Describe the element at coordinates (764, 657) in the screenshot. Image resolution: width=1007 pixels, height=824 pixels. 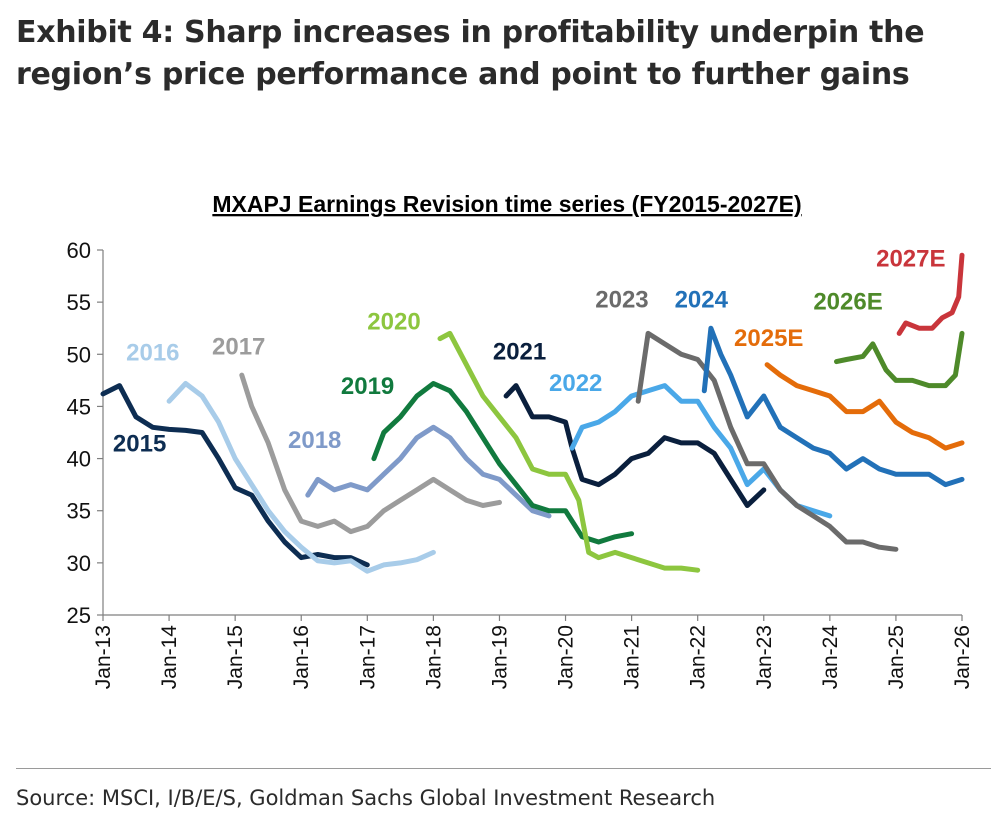
I see `x-tick-label: Jan-23` at that location.